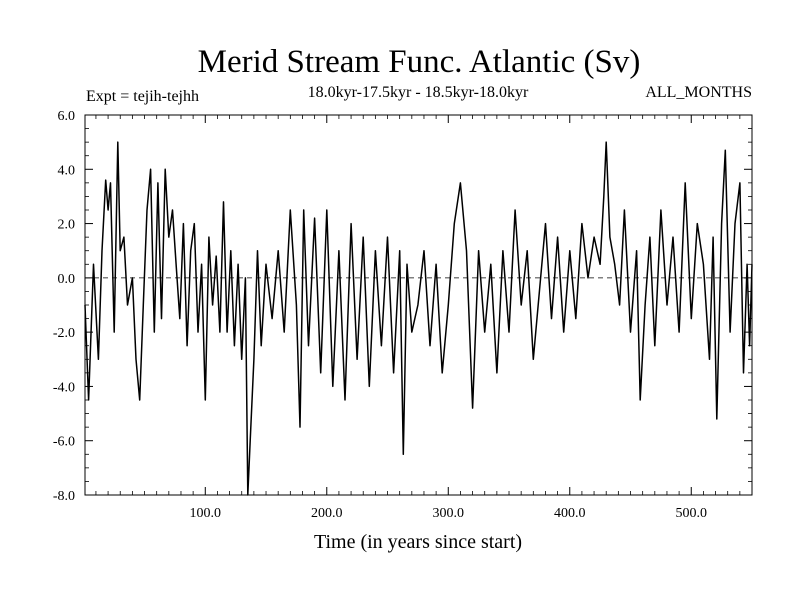 The height and width of the screenshot is (600, 800). I want to click on experiment-label: Expt = tejih-tejhh, so click(142, 96).